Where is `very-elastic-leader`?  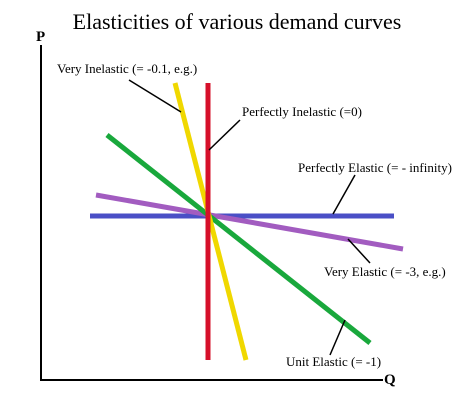 very-elastic-leader is located at coordinates (359, 251).